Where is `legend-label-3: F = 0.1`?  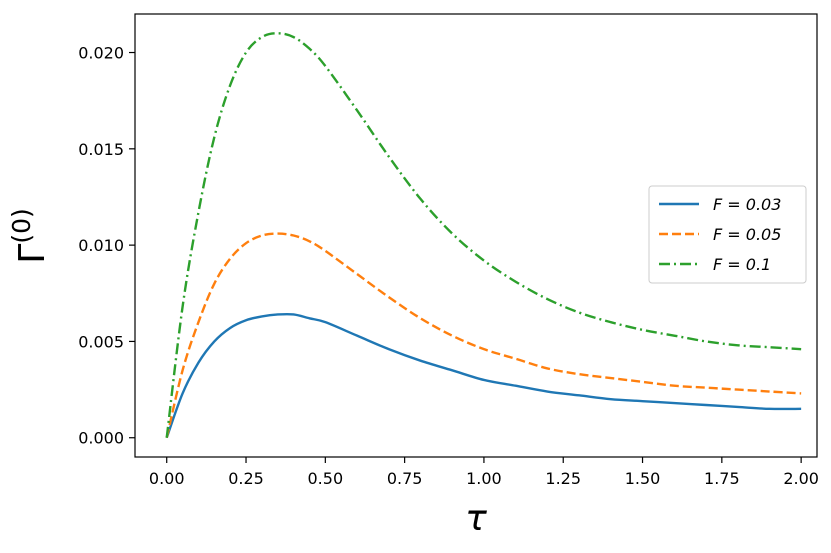 legend-label-3: F = 0.1 is located at coordinates (742, 264).